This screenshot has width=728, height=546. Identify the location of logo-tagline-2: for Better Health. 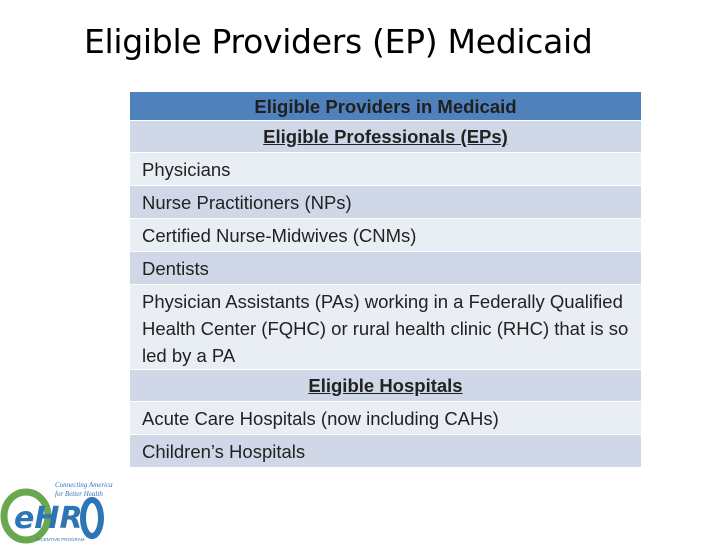
(79, 494).